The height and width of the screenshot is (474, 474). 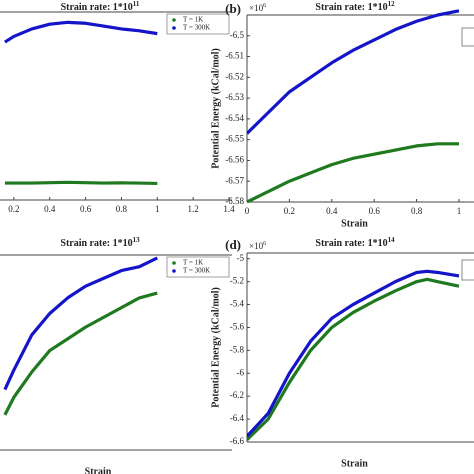 I want to click on title-exponent: 12, so click(x=392, y=4).